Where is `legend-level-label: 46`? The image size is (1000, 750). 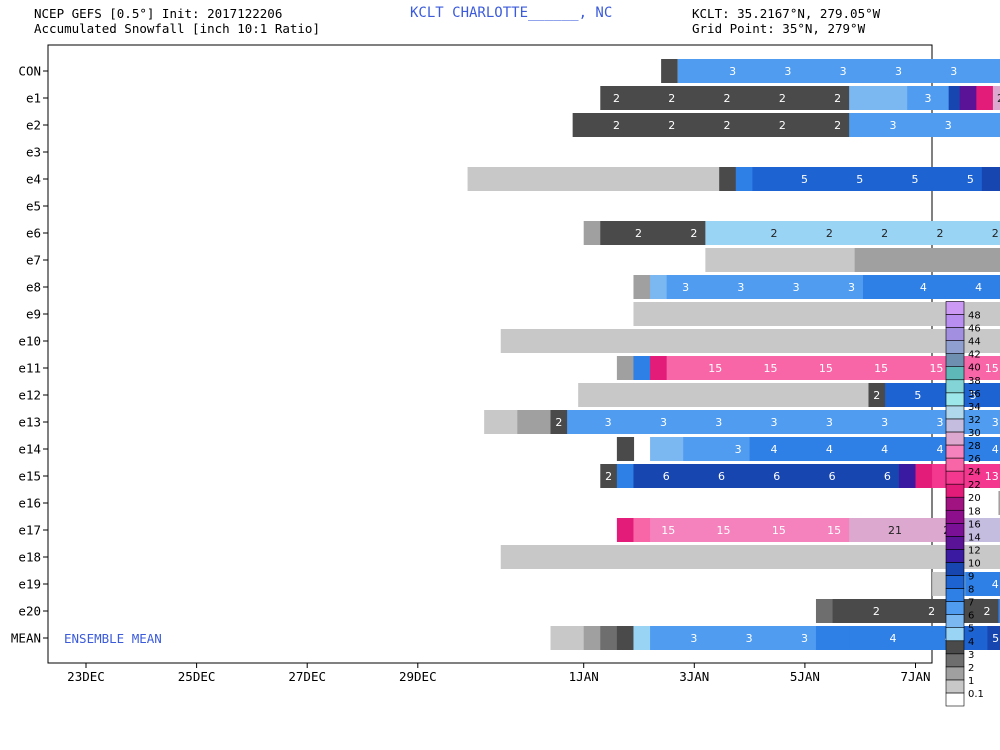
legend-level-label: 46 is located at coordinates (974, 329).